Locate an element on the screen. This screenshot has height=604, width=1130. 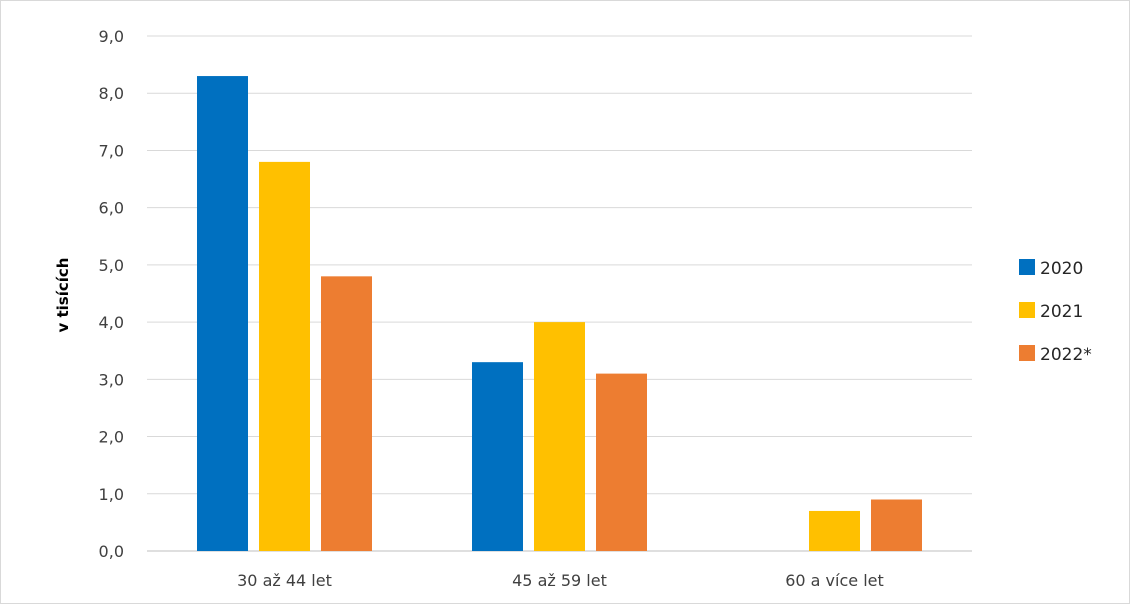
legend-label: 2020 is located at coordinates (1061, 269).